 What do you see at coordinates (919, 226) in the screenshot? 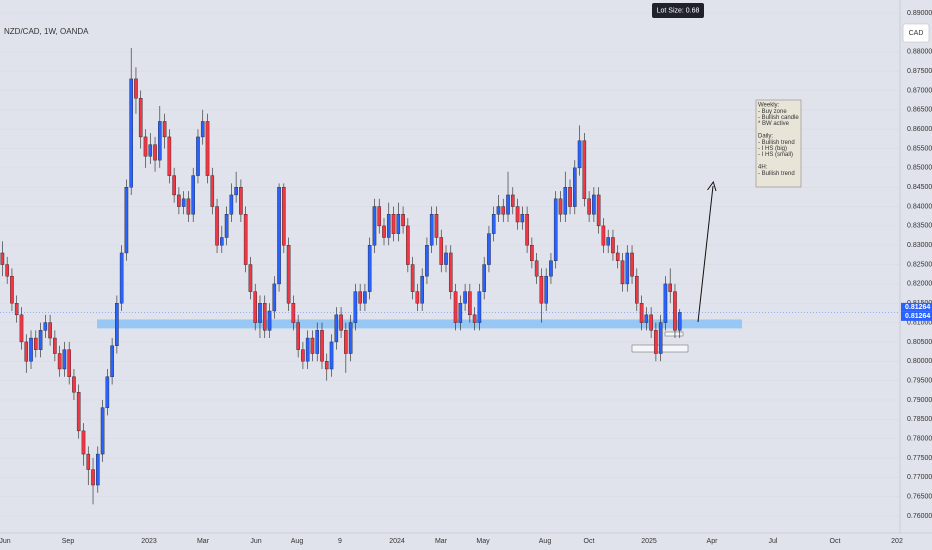
I see `y-tick-label: 0.83500` at bounding box center [919, 226].